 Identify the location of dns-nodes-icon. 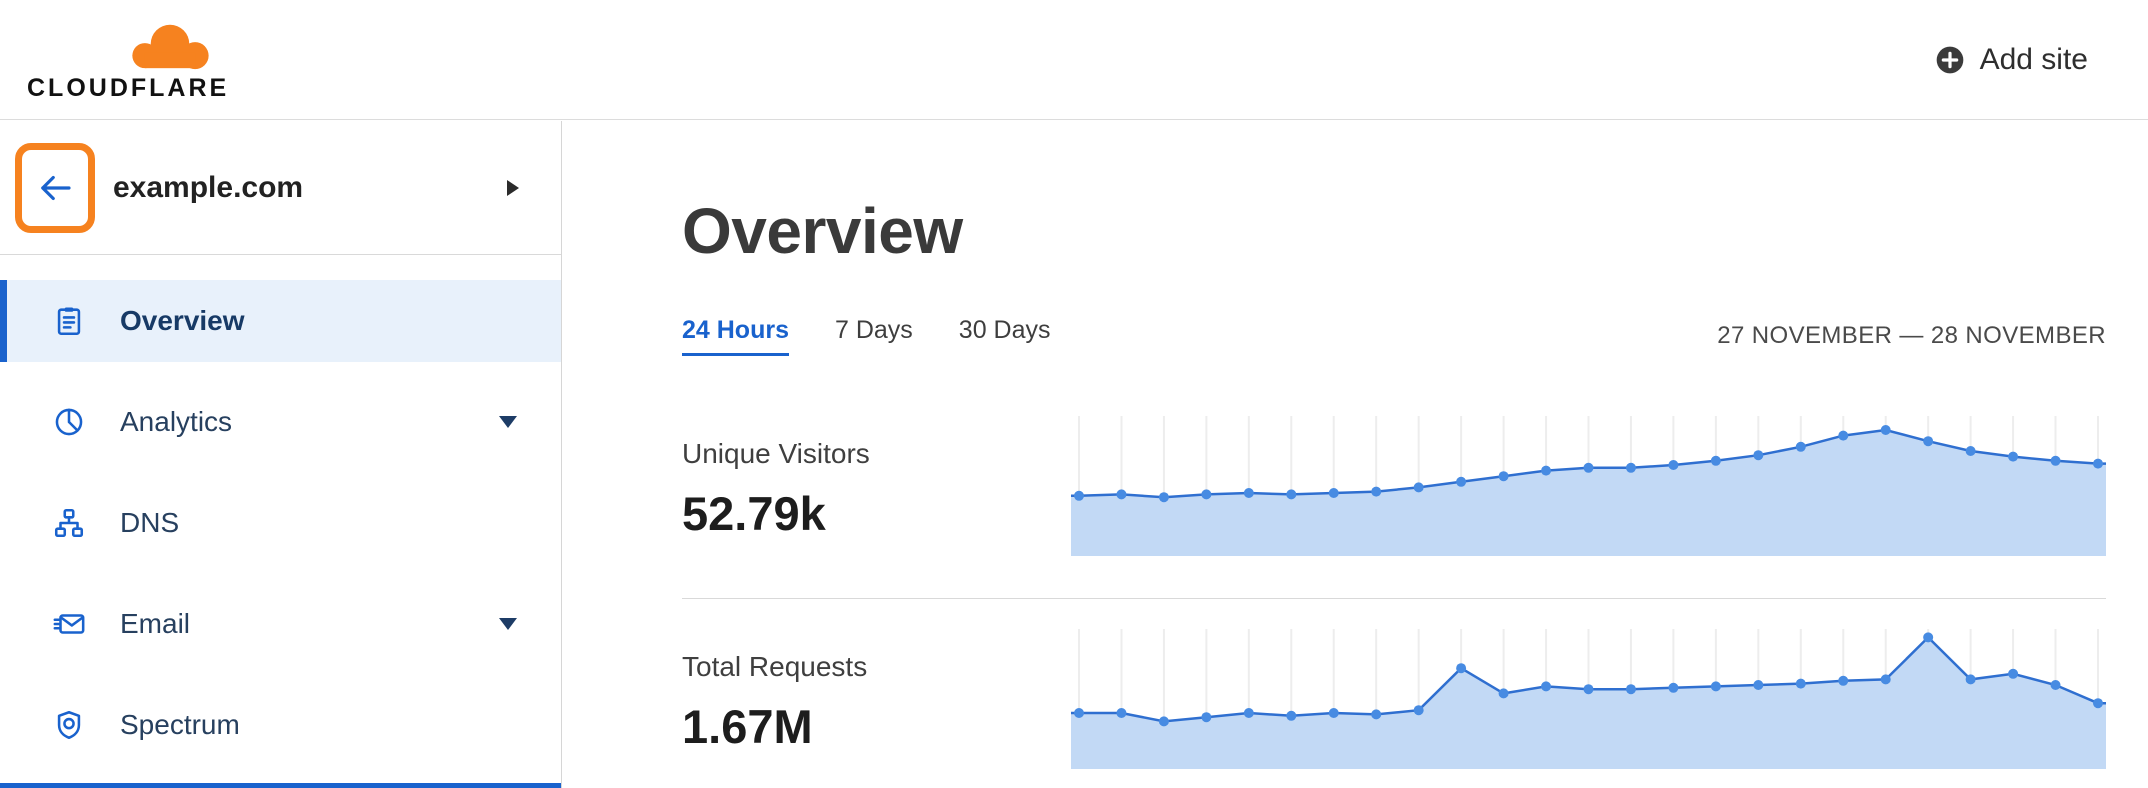
(69, 523).